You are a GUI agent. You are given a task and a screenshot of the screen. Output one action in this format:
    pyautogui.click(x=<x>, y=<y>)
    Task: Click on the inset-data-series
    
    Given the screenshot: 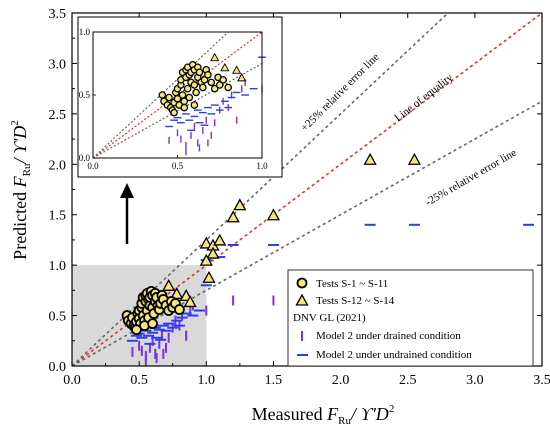 What is the action you would take?
    pyautogui.click(x=212, y=104)
    